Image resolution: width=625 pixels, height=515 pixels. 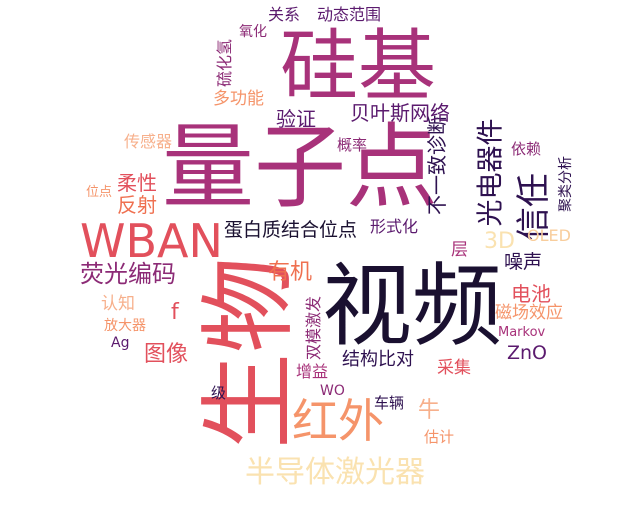 What do you see at coordinates (338, 421) in the screenshot?
I see `word-hongwai: 红外` at bounding box center [338, 421].